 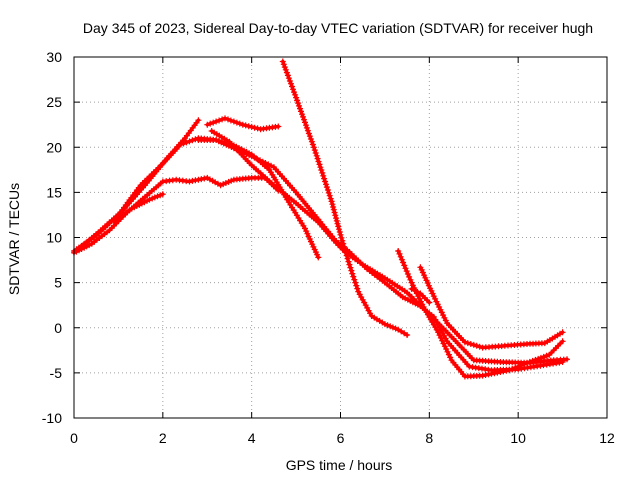 I want to click on y-tick-label: 30, so click(x=54, y=57).